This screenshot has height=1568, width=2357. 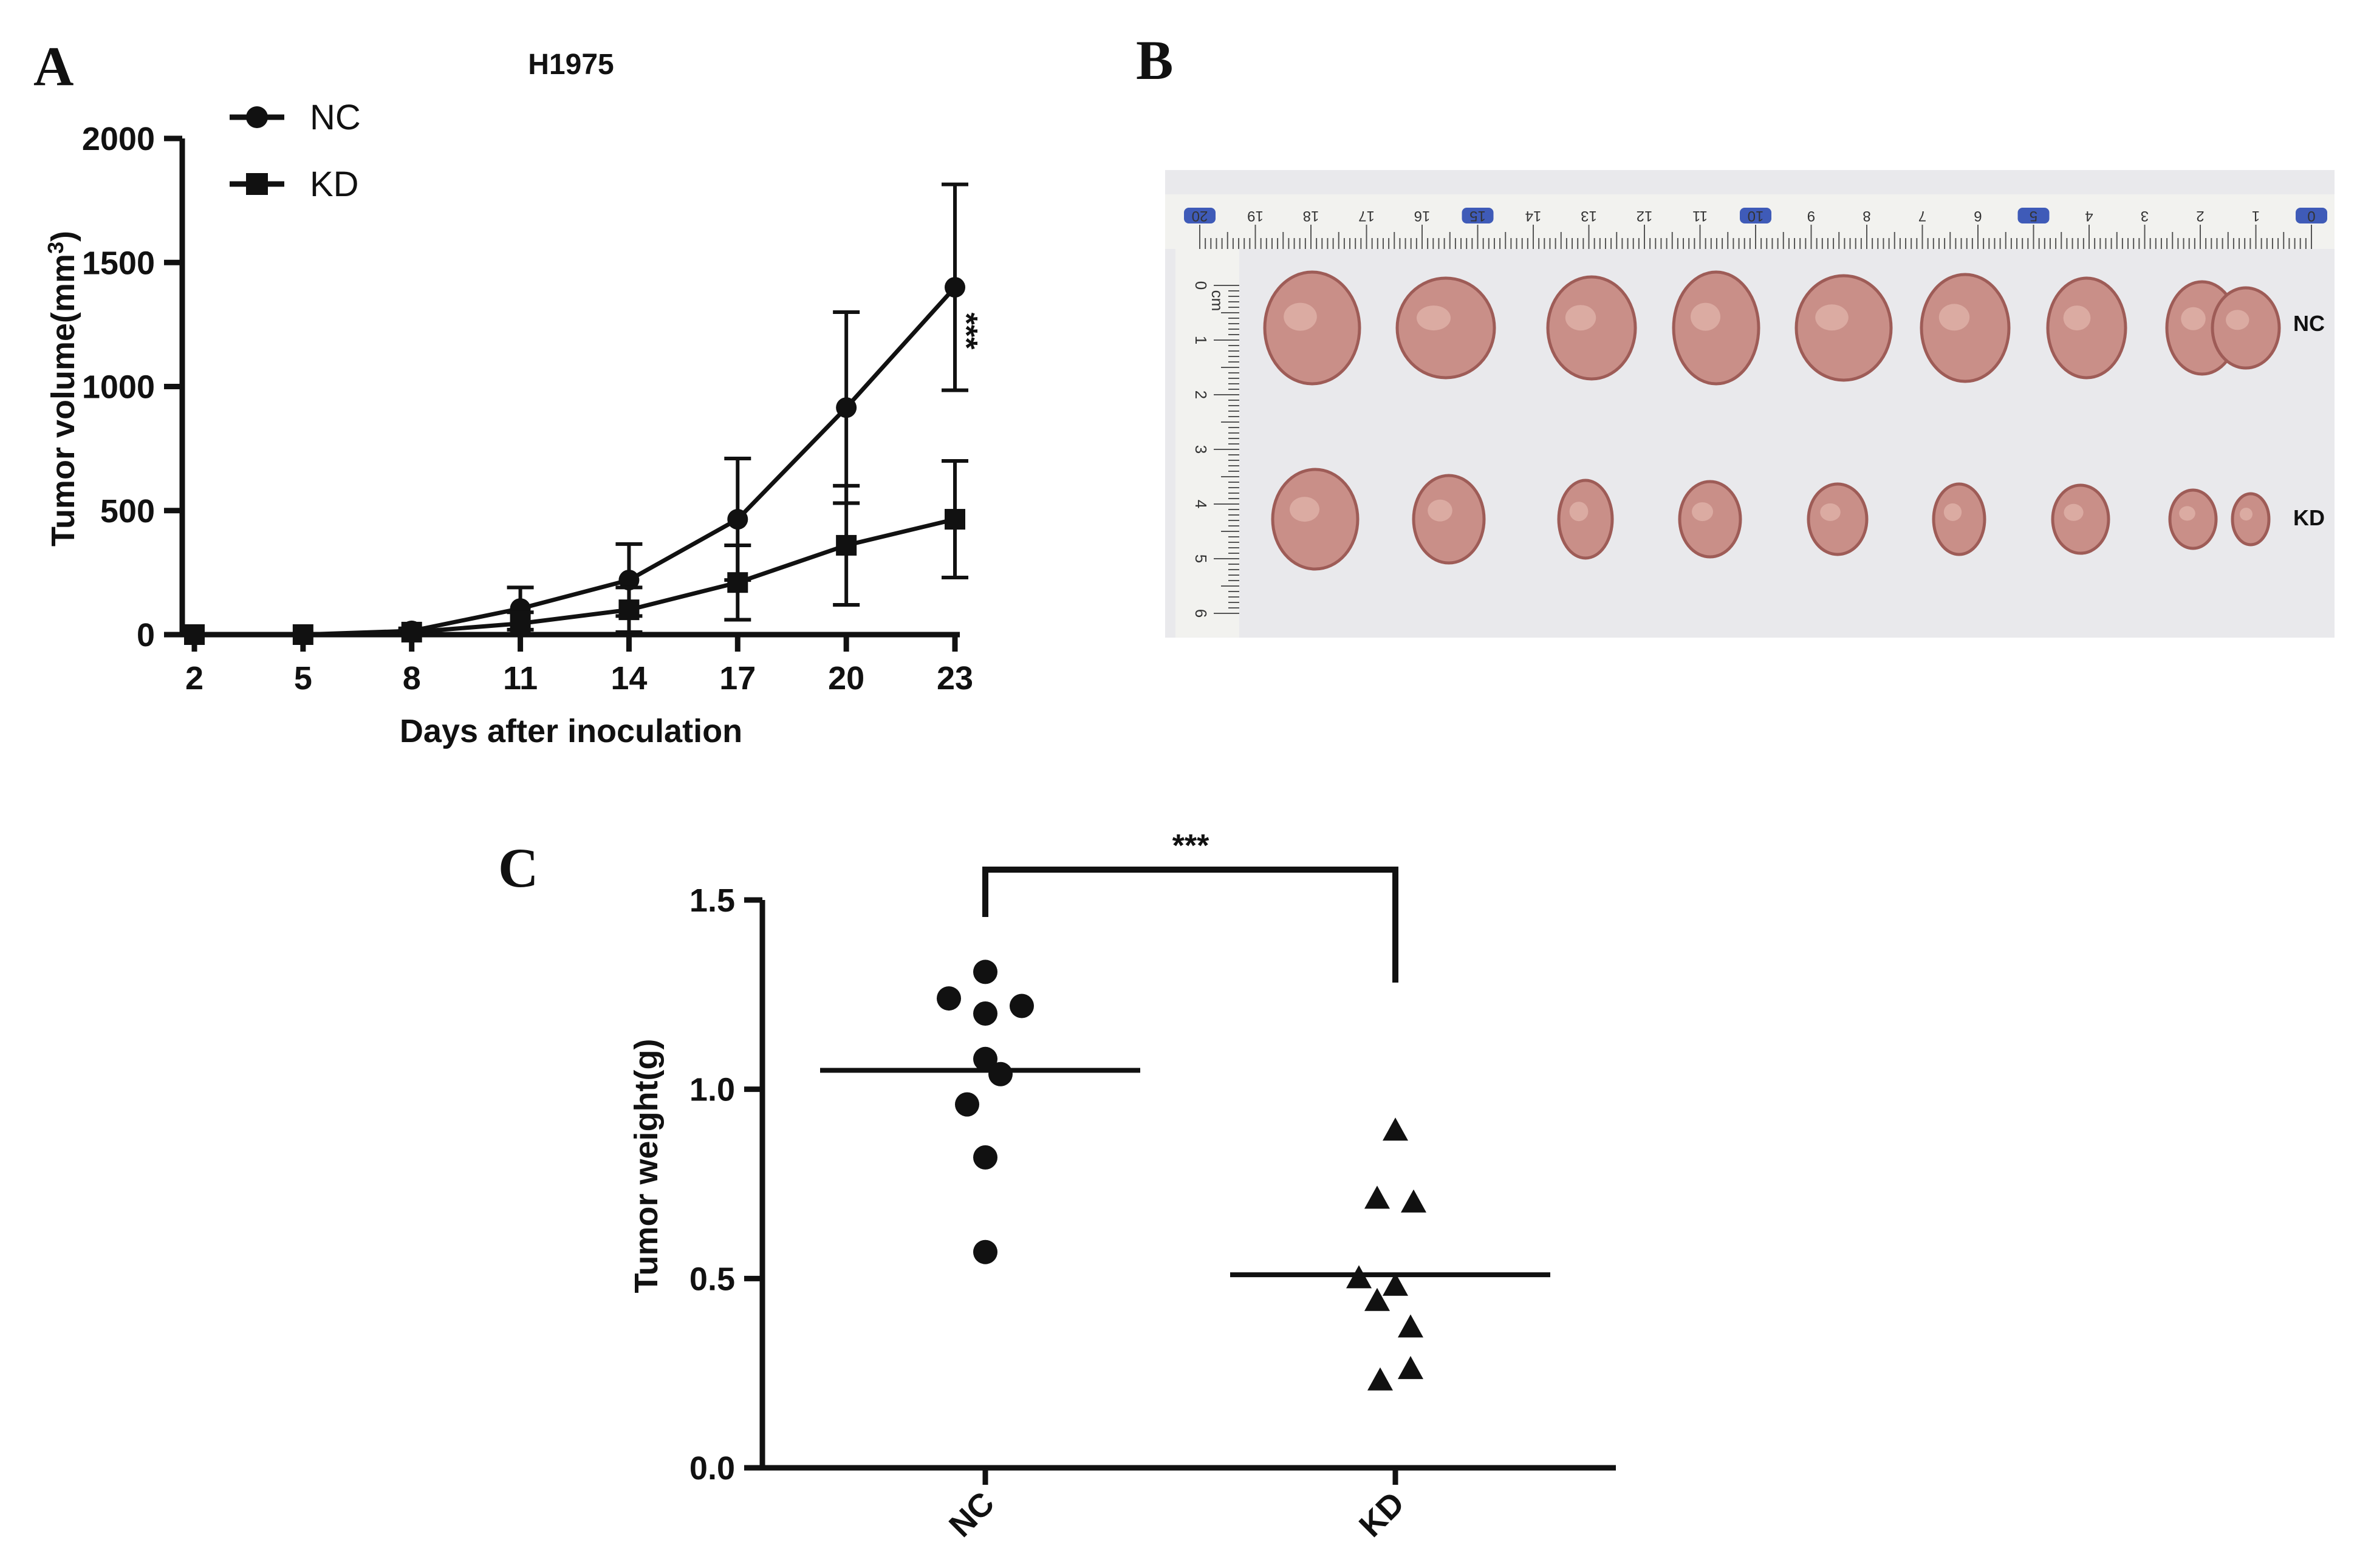 I want to click on ruler-number: 13, so click(x=1589, y=216).